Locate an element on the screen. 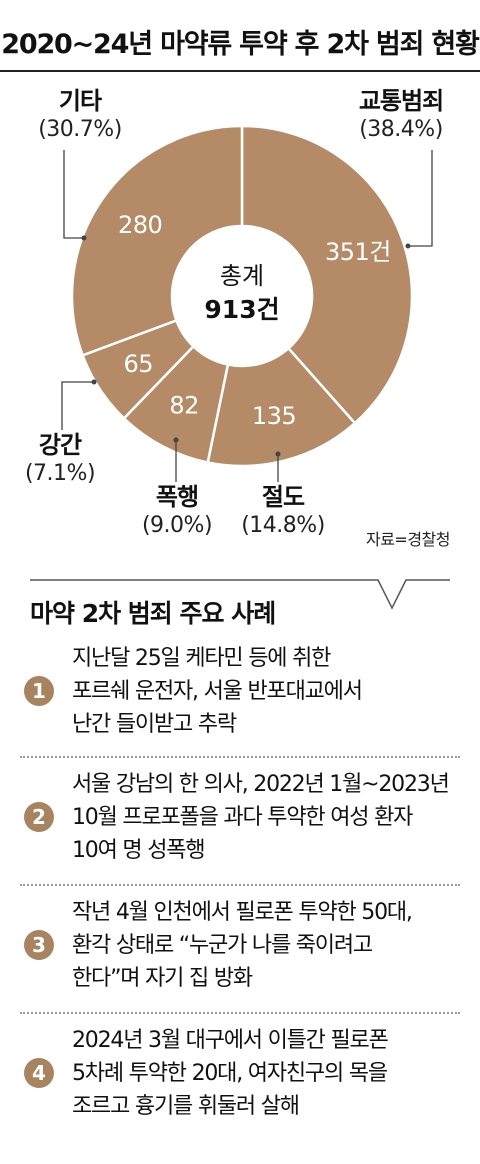 This screenshot has width=480, height=1164. label-assault: 폭행 (9.0%) is located at coordinates (177, 511).